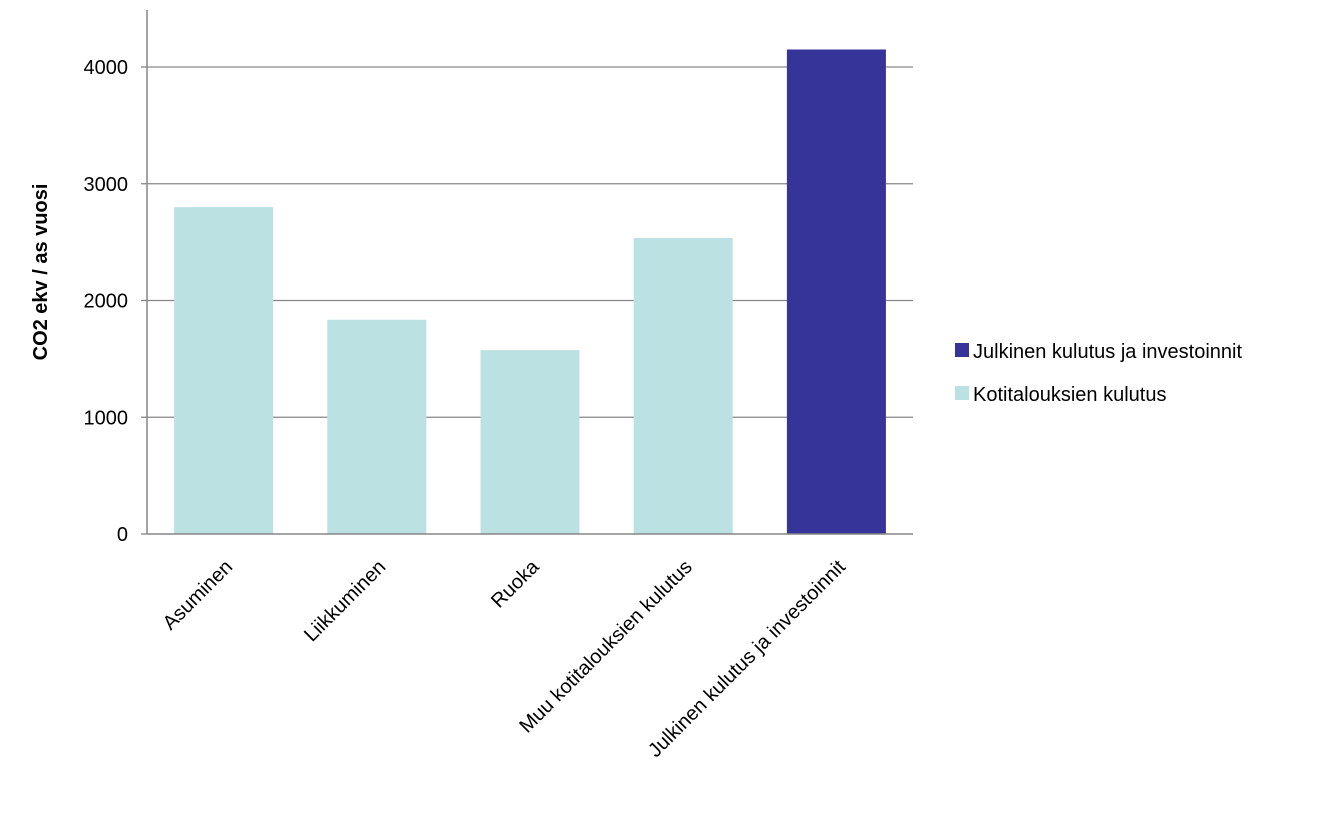  What do you see at coordinates (106, 185) in the screenshot?
I see `y-tick-label: 3000` at bounding box center [106, 185].